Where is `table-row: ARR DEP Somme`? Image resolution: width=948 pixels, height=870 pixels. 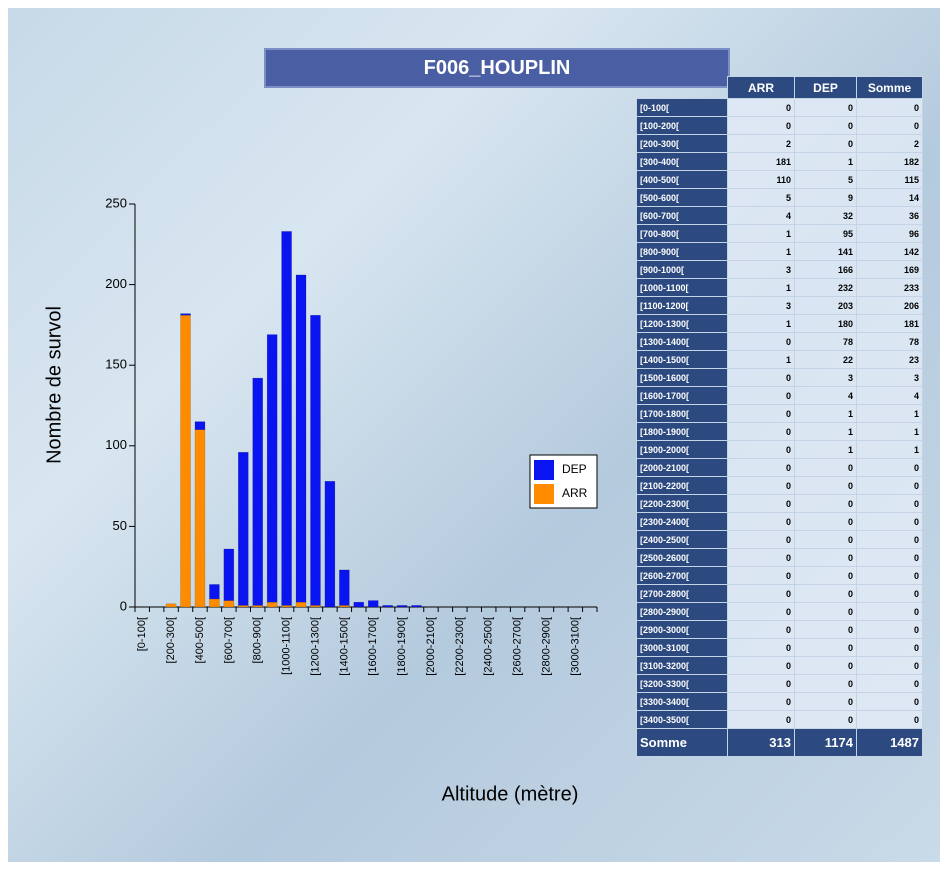
table-row: ARR DEP Somme is located at coordinates (780, 87).